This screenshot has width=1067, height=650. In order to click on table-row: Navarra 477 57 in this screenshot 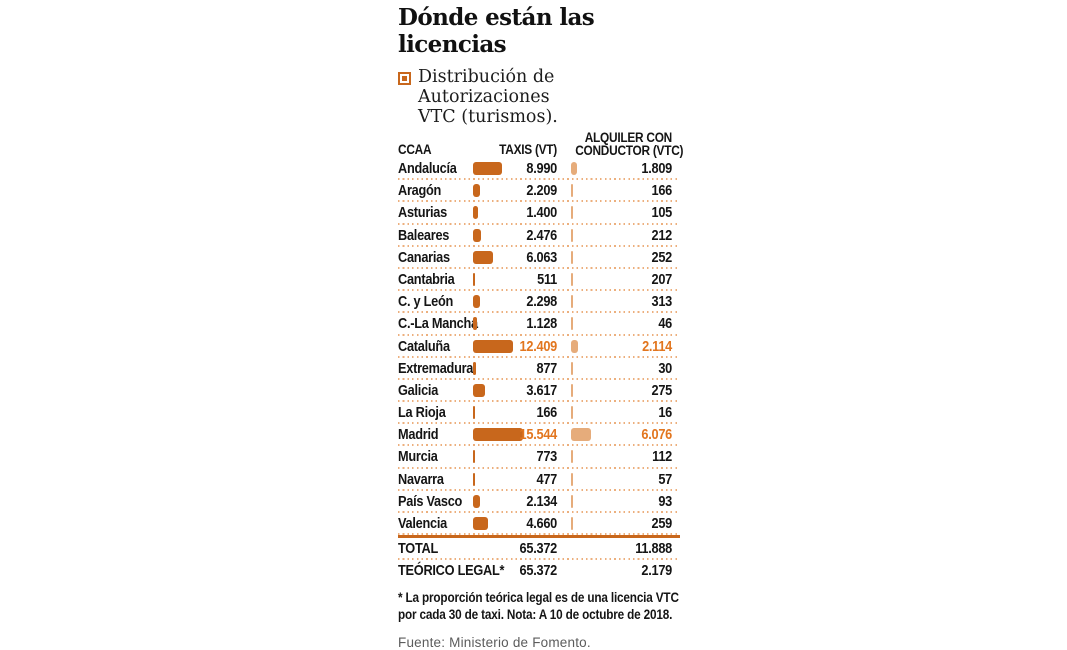, I will do `click(539, 480)`.